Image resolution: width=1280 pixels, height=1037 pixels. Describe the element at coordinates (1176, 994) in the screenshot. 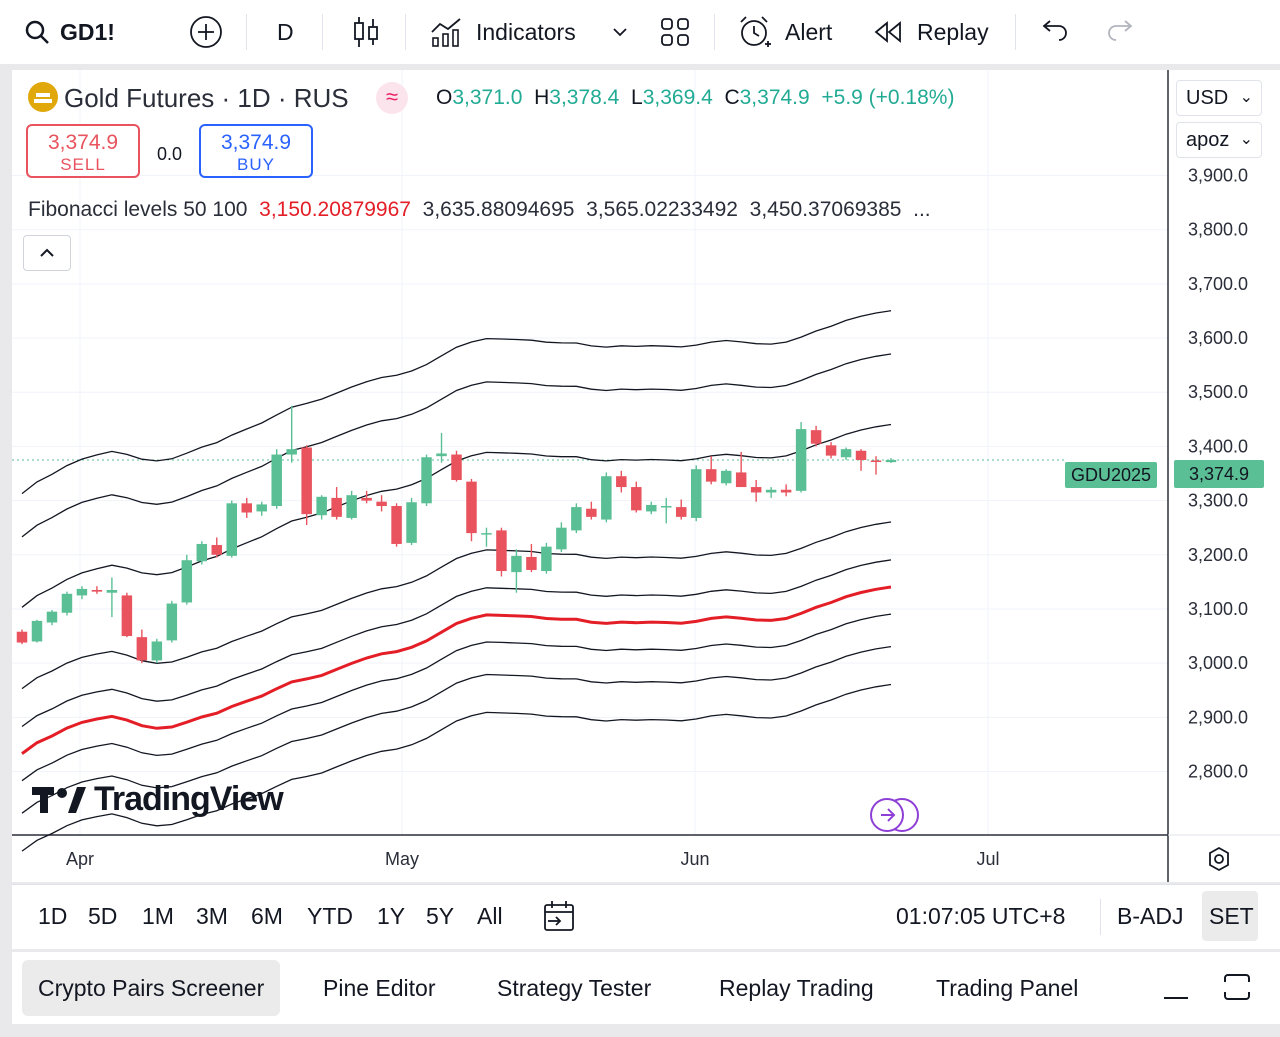

I see `minimize-panel-button` at that location.